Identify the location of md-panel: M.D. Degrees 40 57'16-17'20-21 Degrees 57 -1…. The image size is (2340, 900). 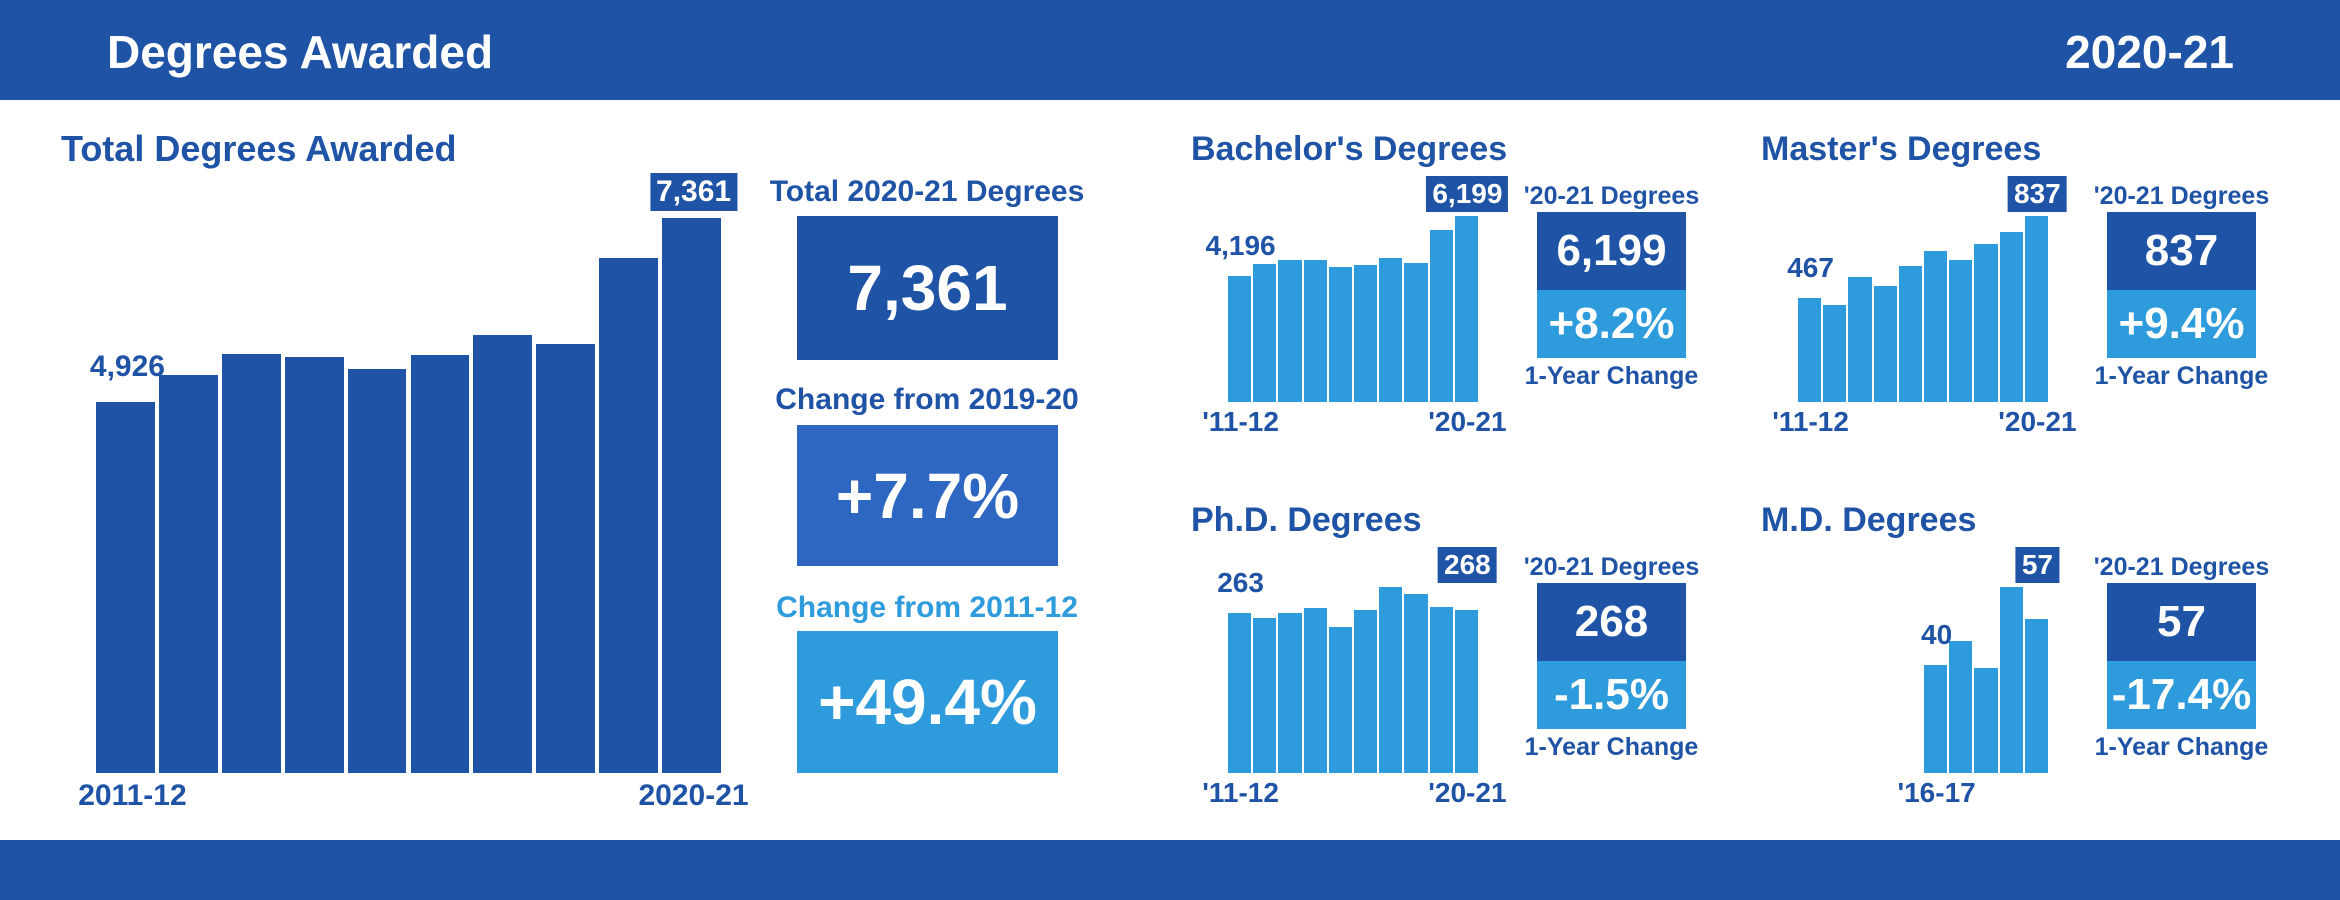
(2021, 661).